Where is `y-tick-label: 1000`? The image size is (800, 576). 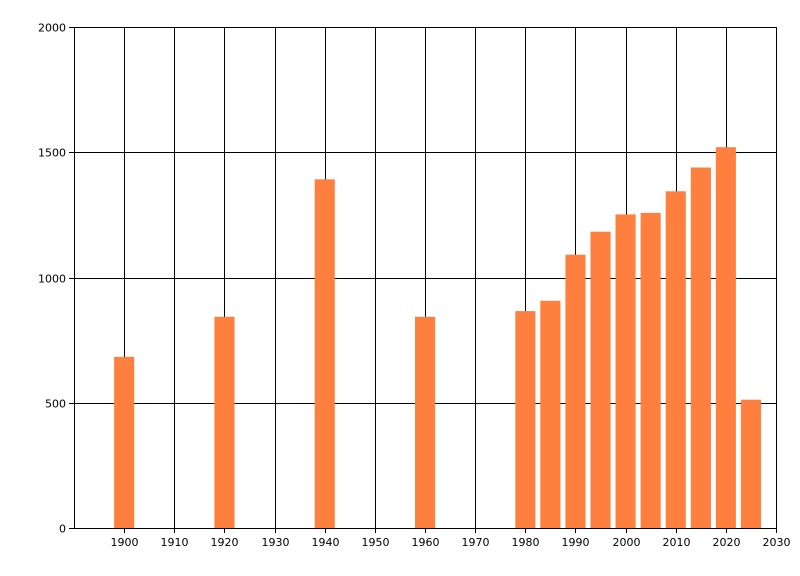
y-tick-label: 1000 is located at coordinates (52, 279).